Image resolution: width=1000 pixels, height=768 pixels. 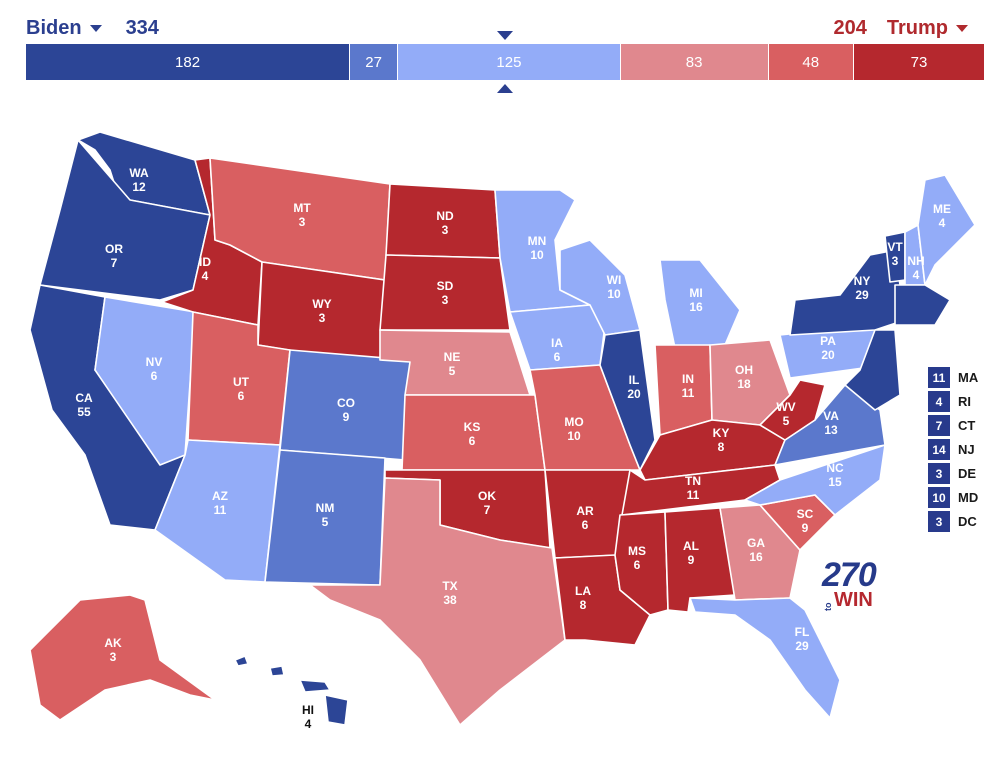 I want to click on state-shape-ga, so click(x=760, y=552).